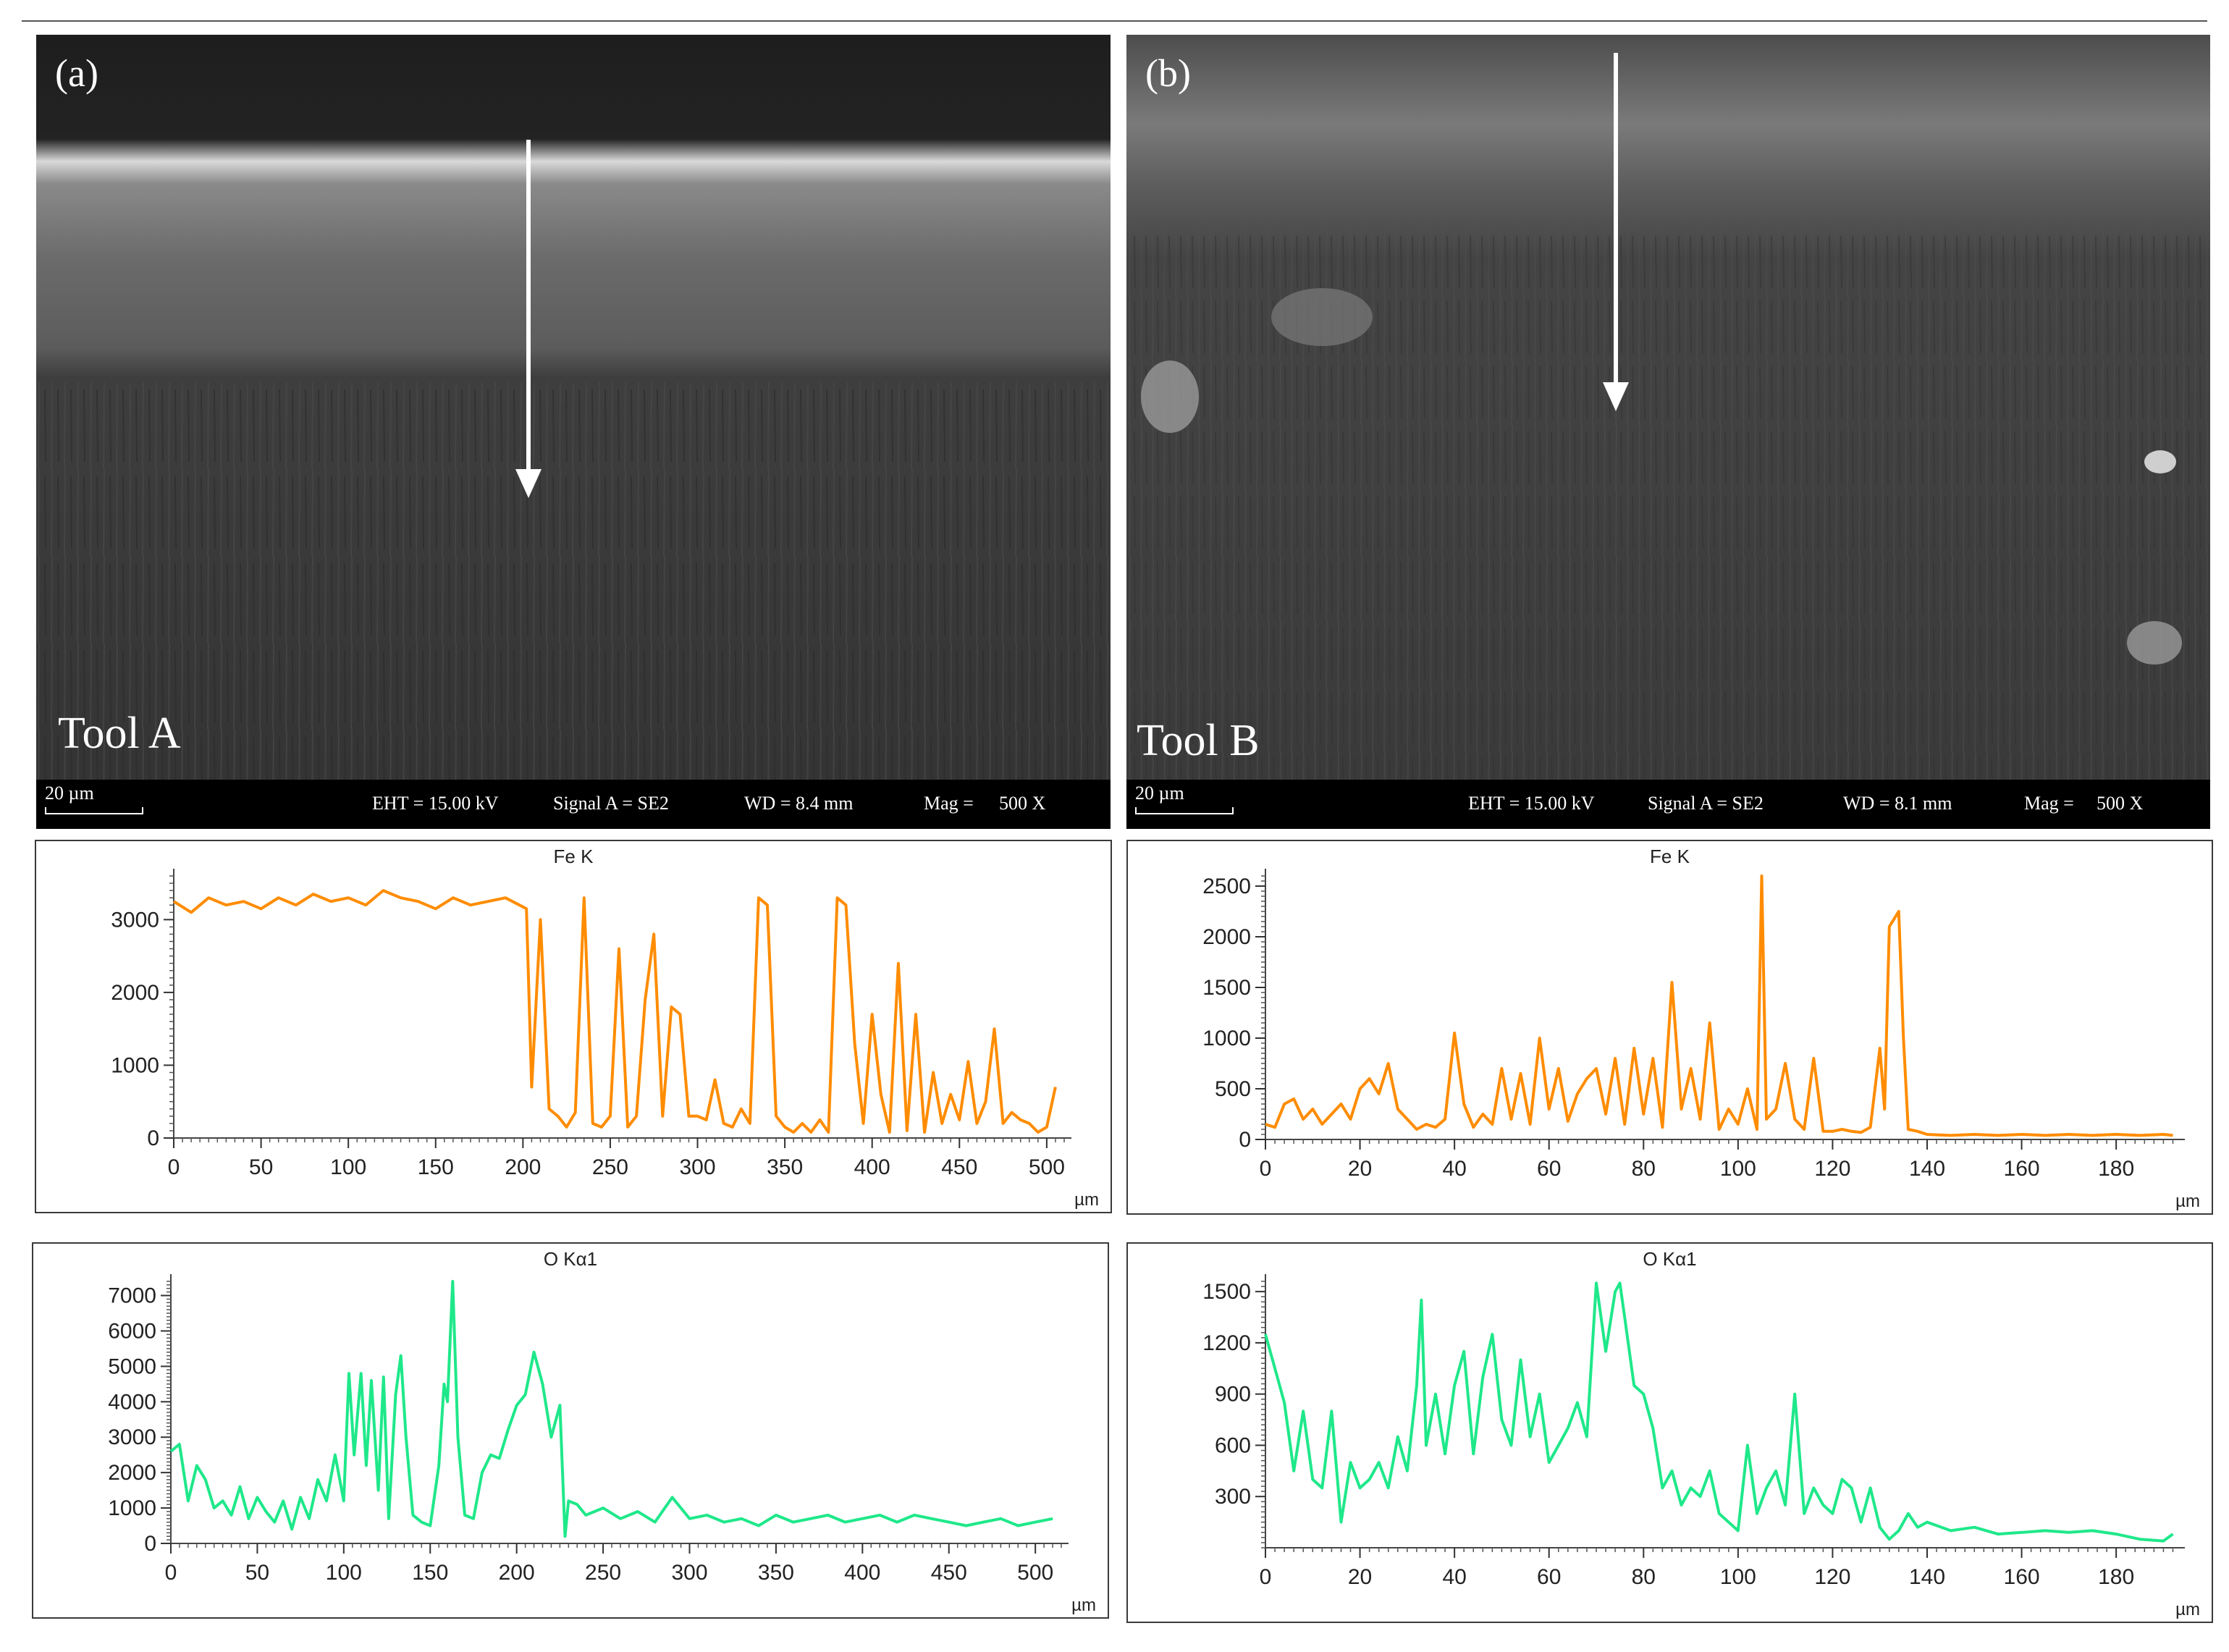  Describe the element at coordinates (76, 73) in the screenshot. I see `panel-letter-a: (a)` at that location.